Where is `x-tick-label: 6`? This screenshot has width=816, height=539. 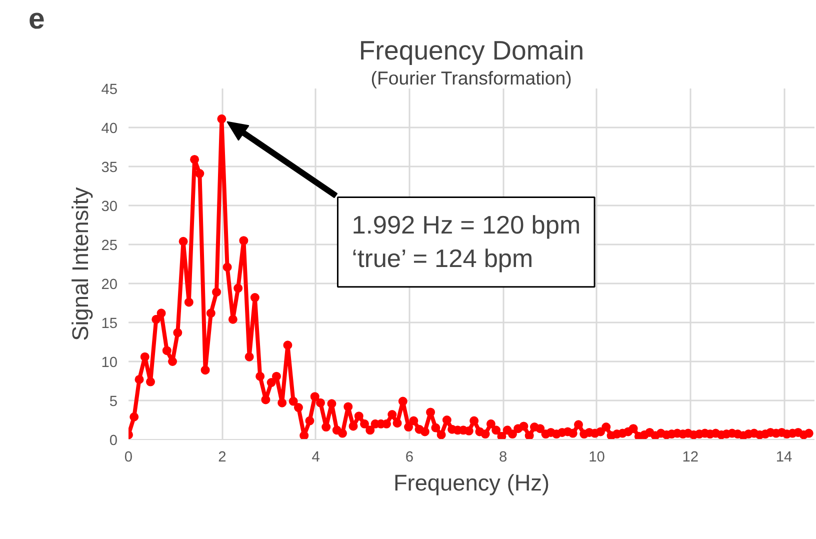 x-tick-label: 6 is located at coordinates (409, 458).